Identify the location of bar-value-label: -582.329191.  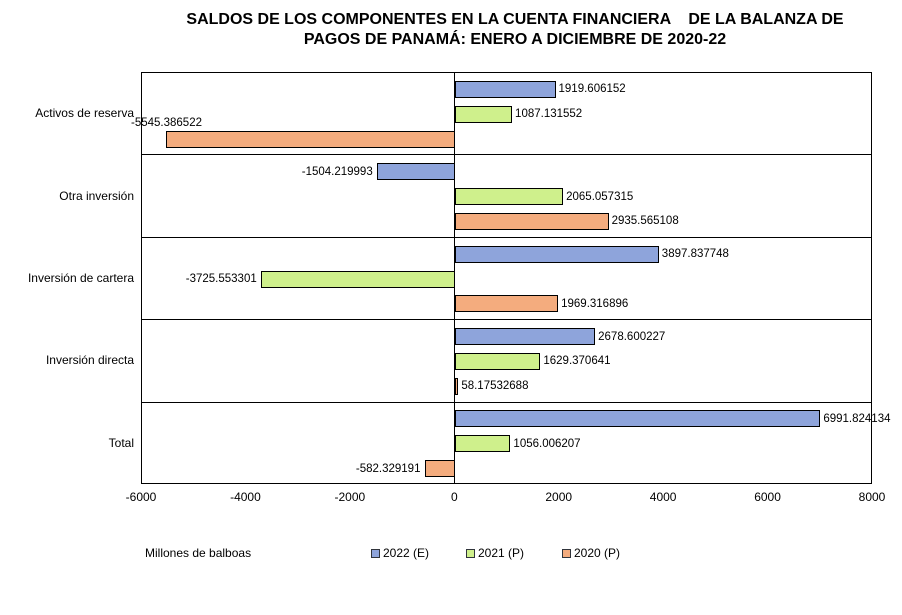
(388, 468).